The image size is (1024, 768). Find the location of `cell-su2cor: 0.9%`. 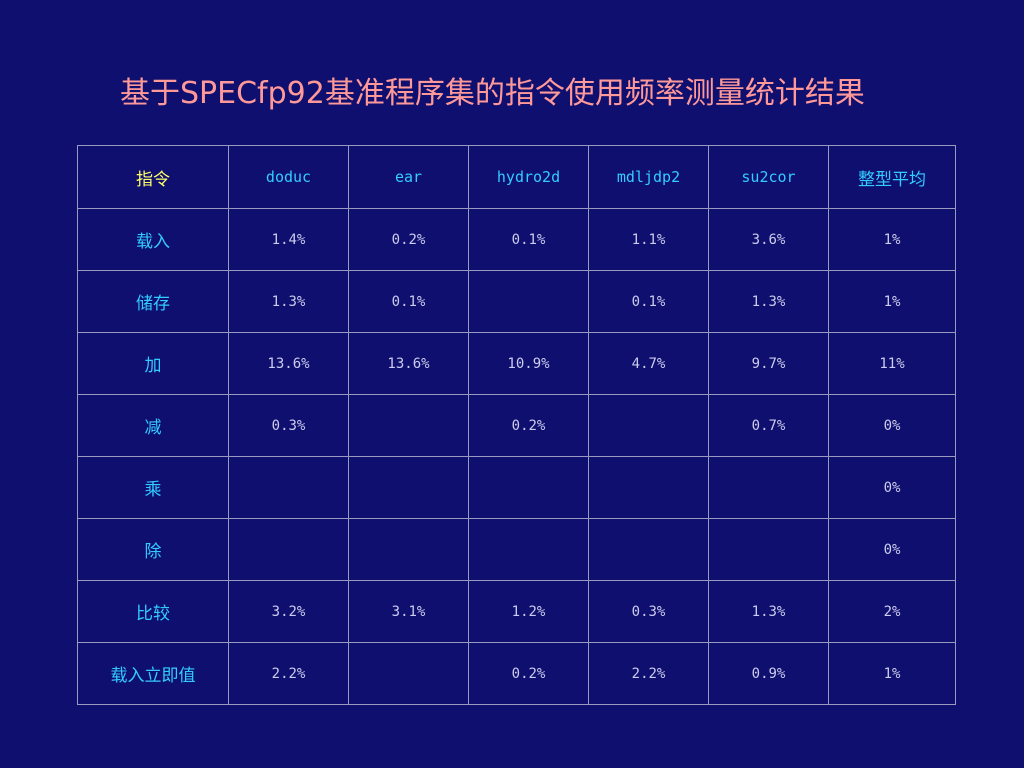

cell-su2cor: 0.9% is located at coordinates (768, 673).